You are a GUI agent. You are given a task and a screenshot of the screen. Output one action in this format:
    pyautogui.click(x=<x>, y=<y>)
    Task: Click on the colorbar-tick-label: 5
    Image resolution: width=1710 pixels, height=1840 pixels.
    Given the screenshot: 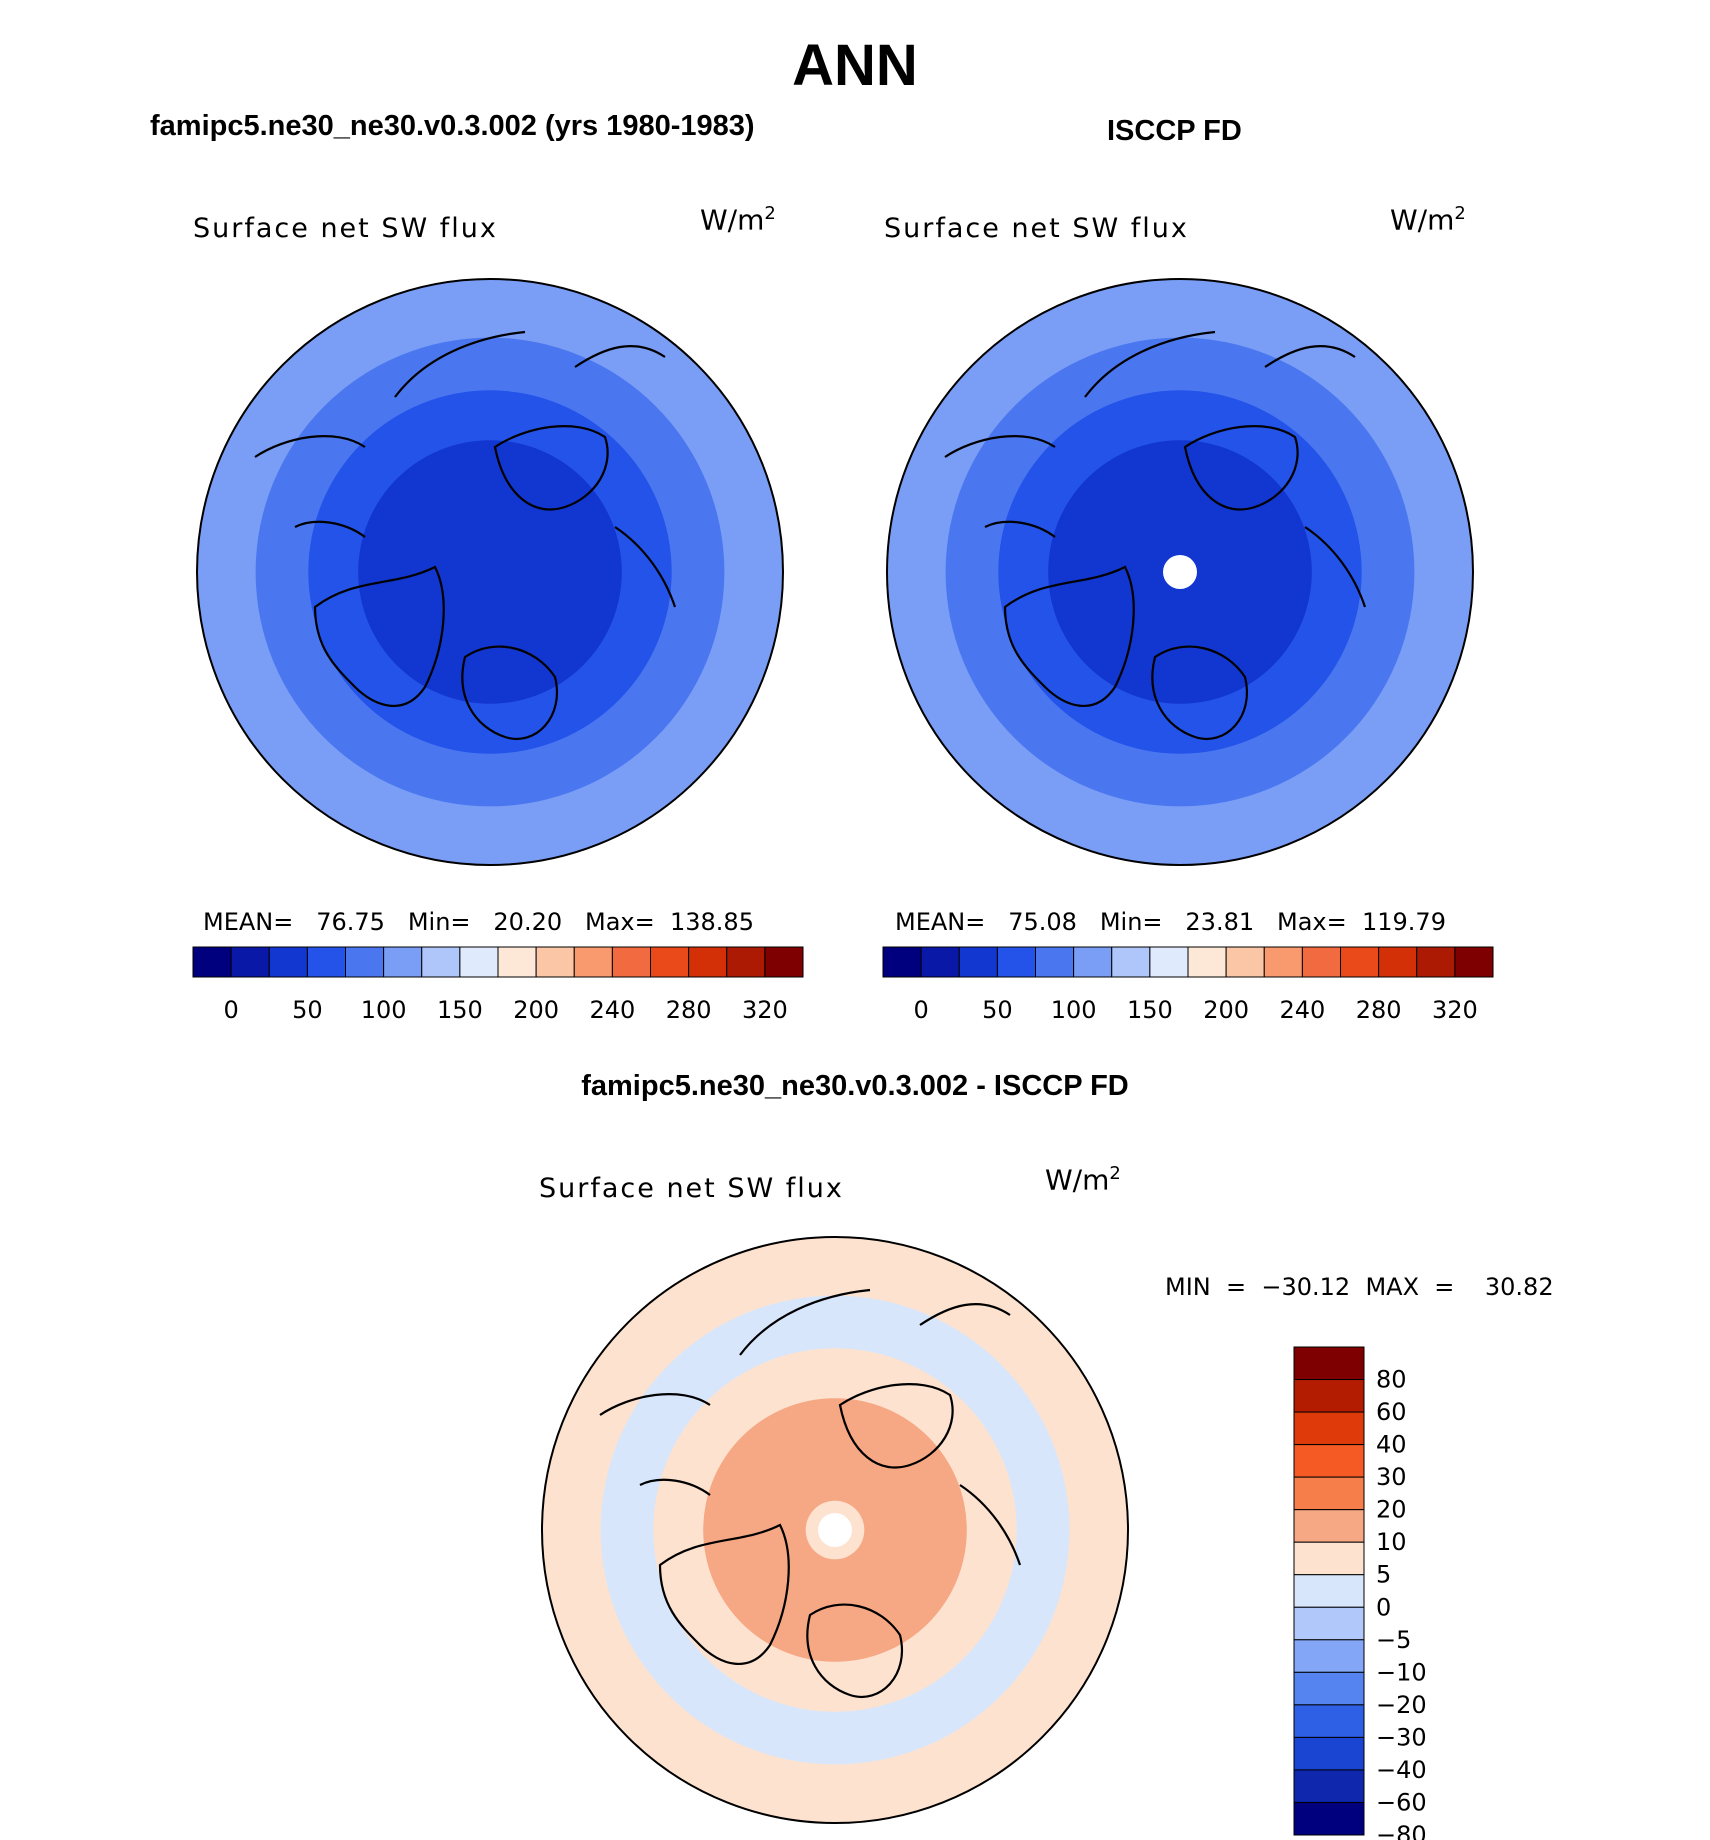 What is the action you would take?
    pyautogui.click(x=1383, y=1575)
    